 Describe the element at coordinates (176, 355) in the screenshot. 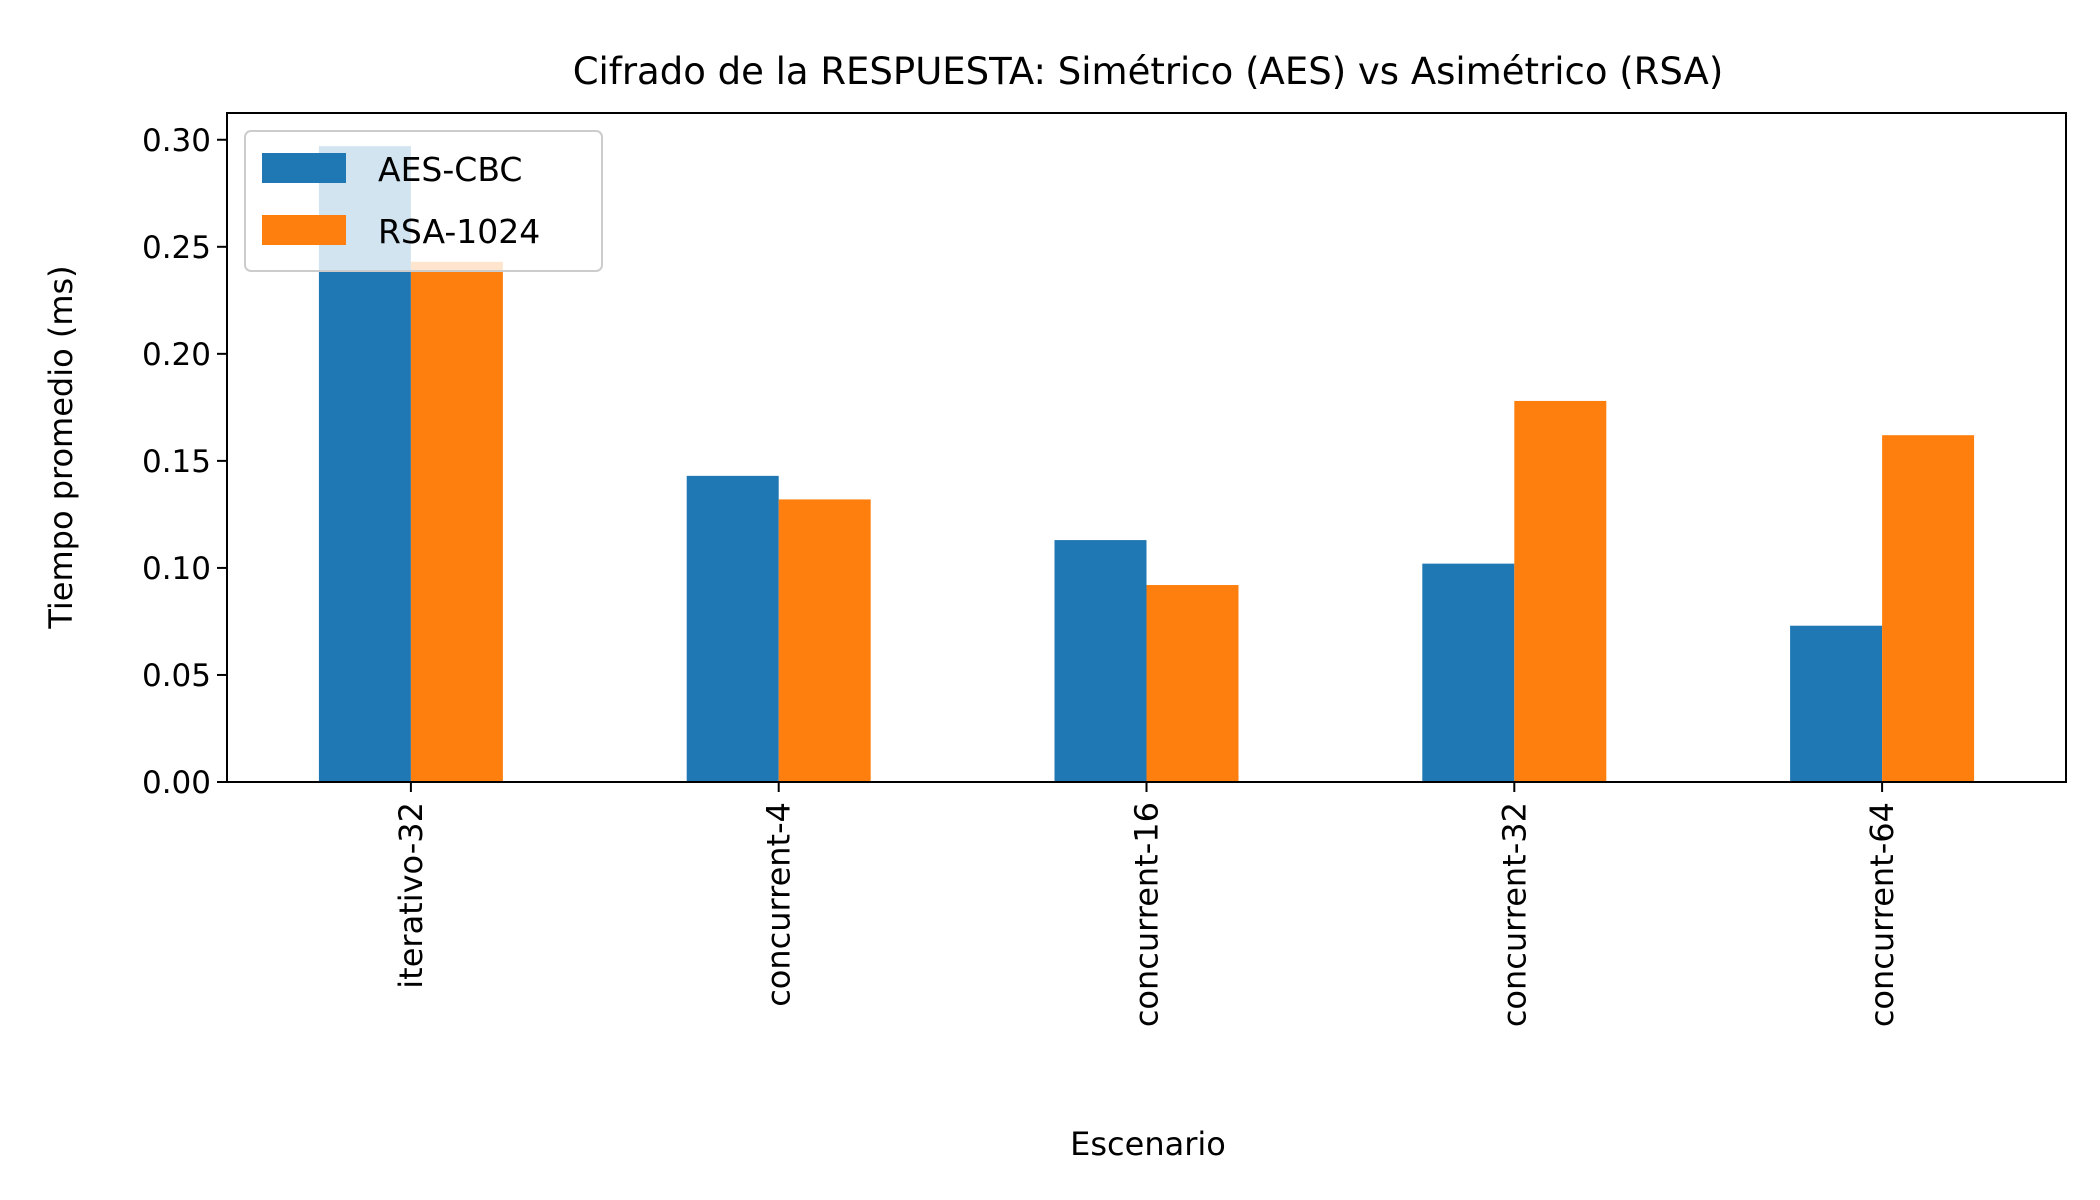

I see `y-tick-label: 0.20` at that location.